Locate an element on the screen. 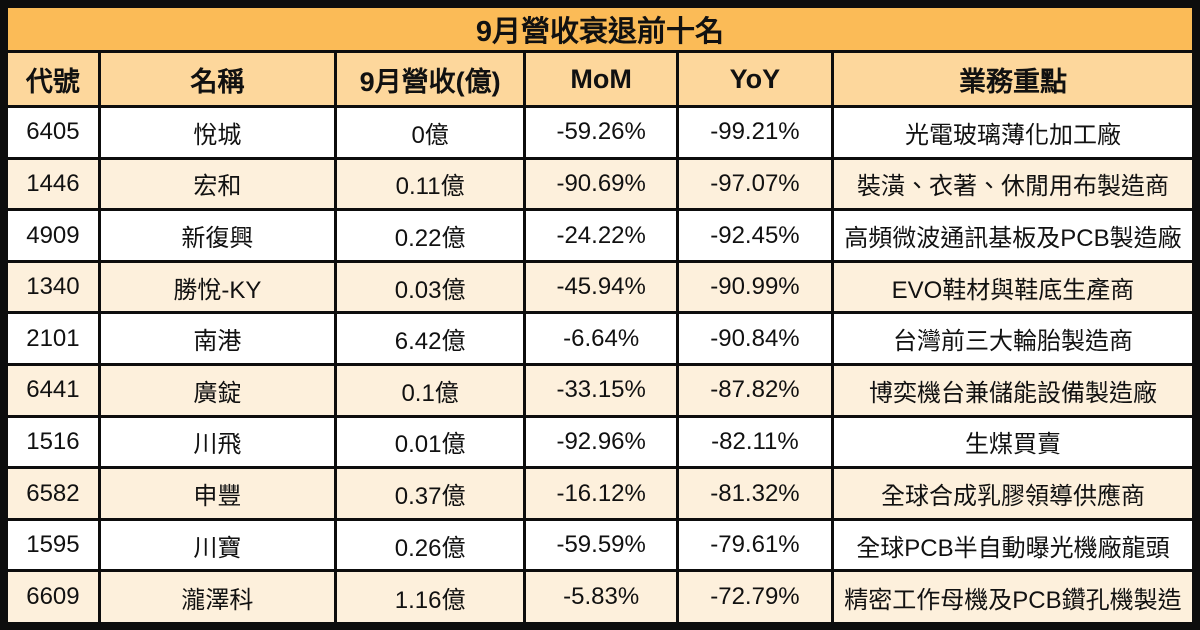 This screenshot has height=630, width=1200. cell-revenue: 0.01億 is located at coordinates (430, 442).